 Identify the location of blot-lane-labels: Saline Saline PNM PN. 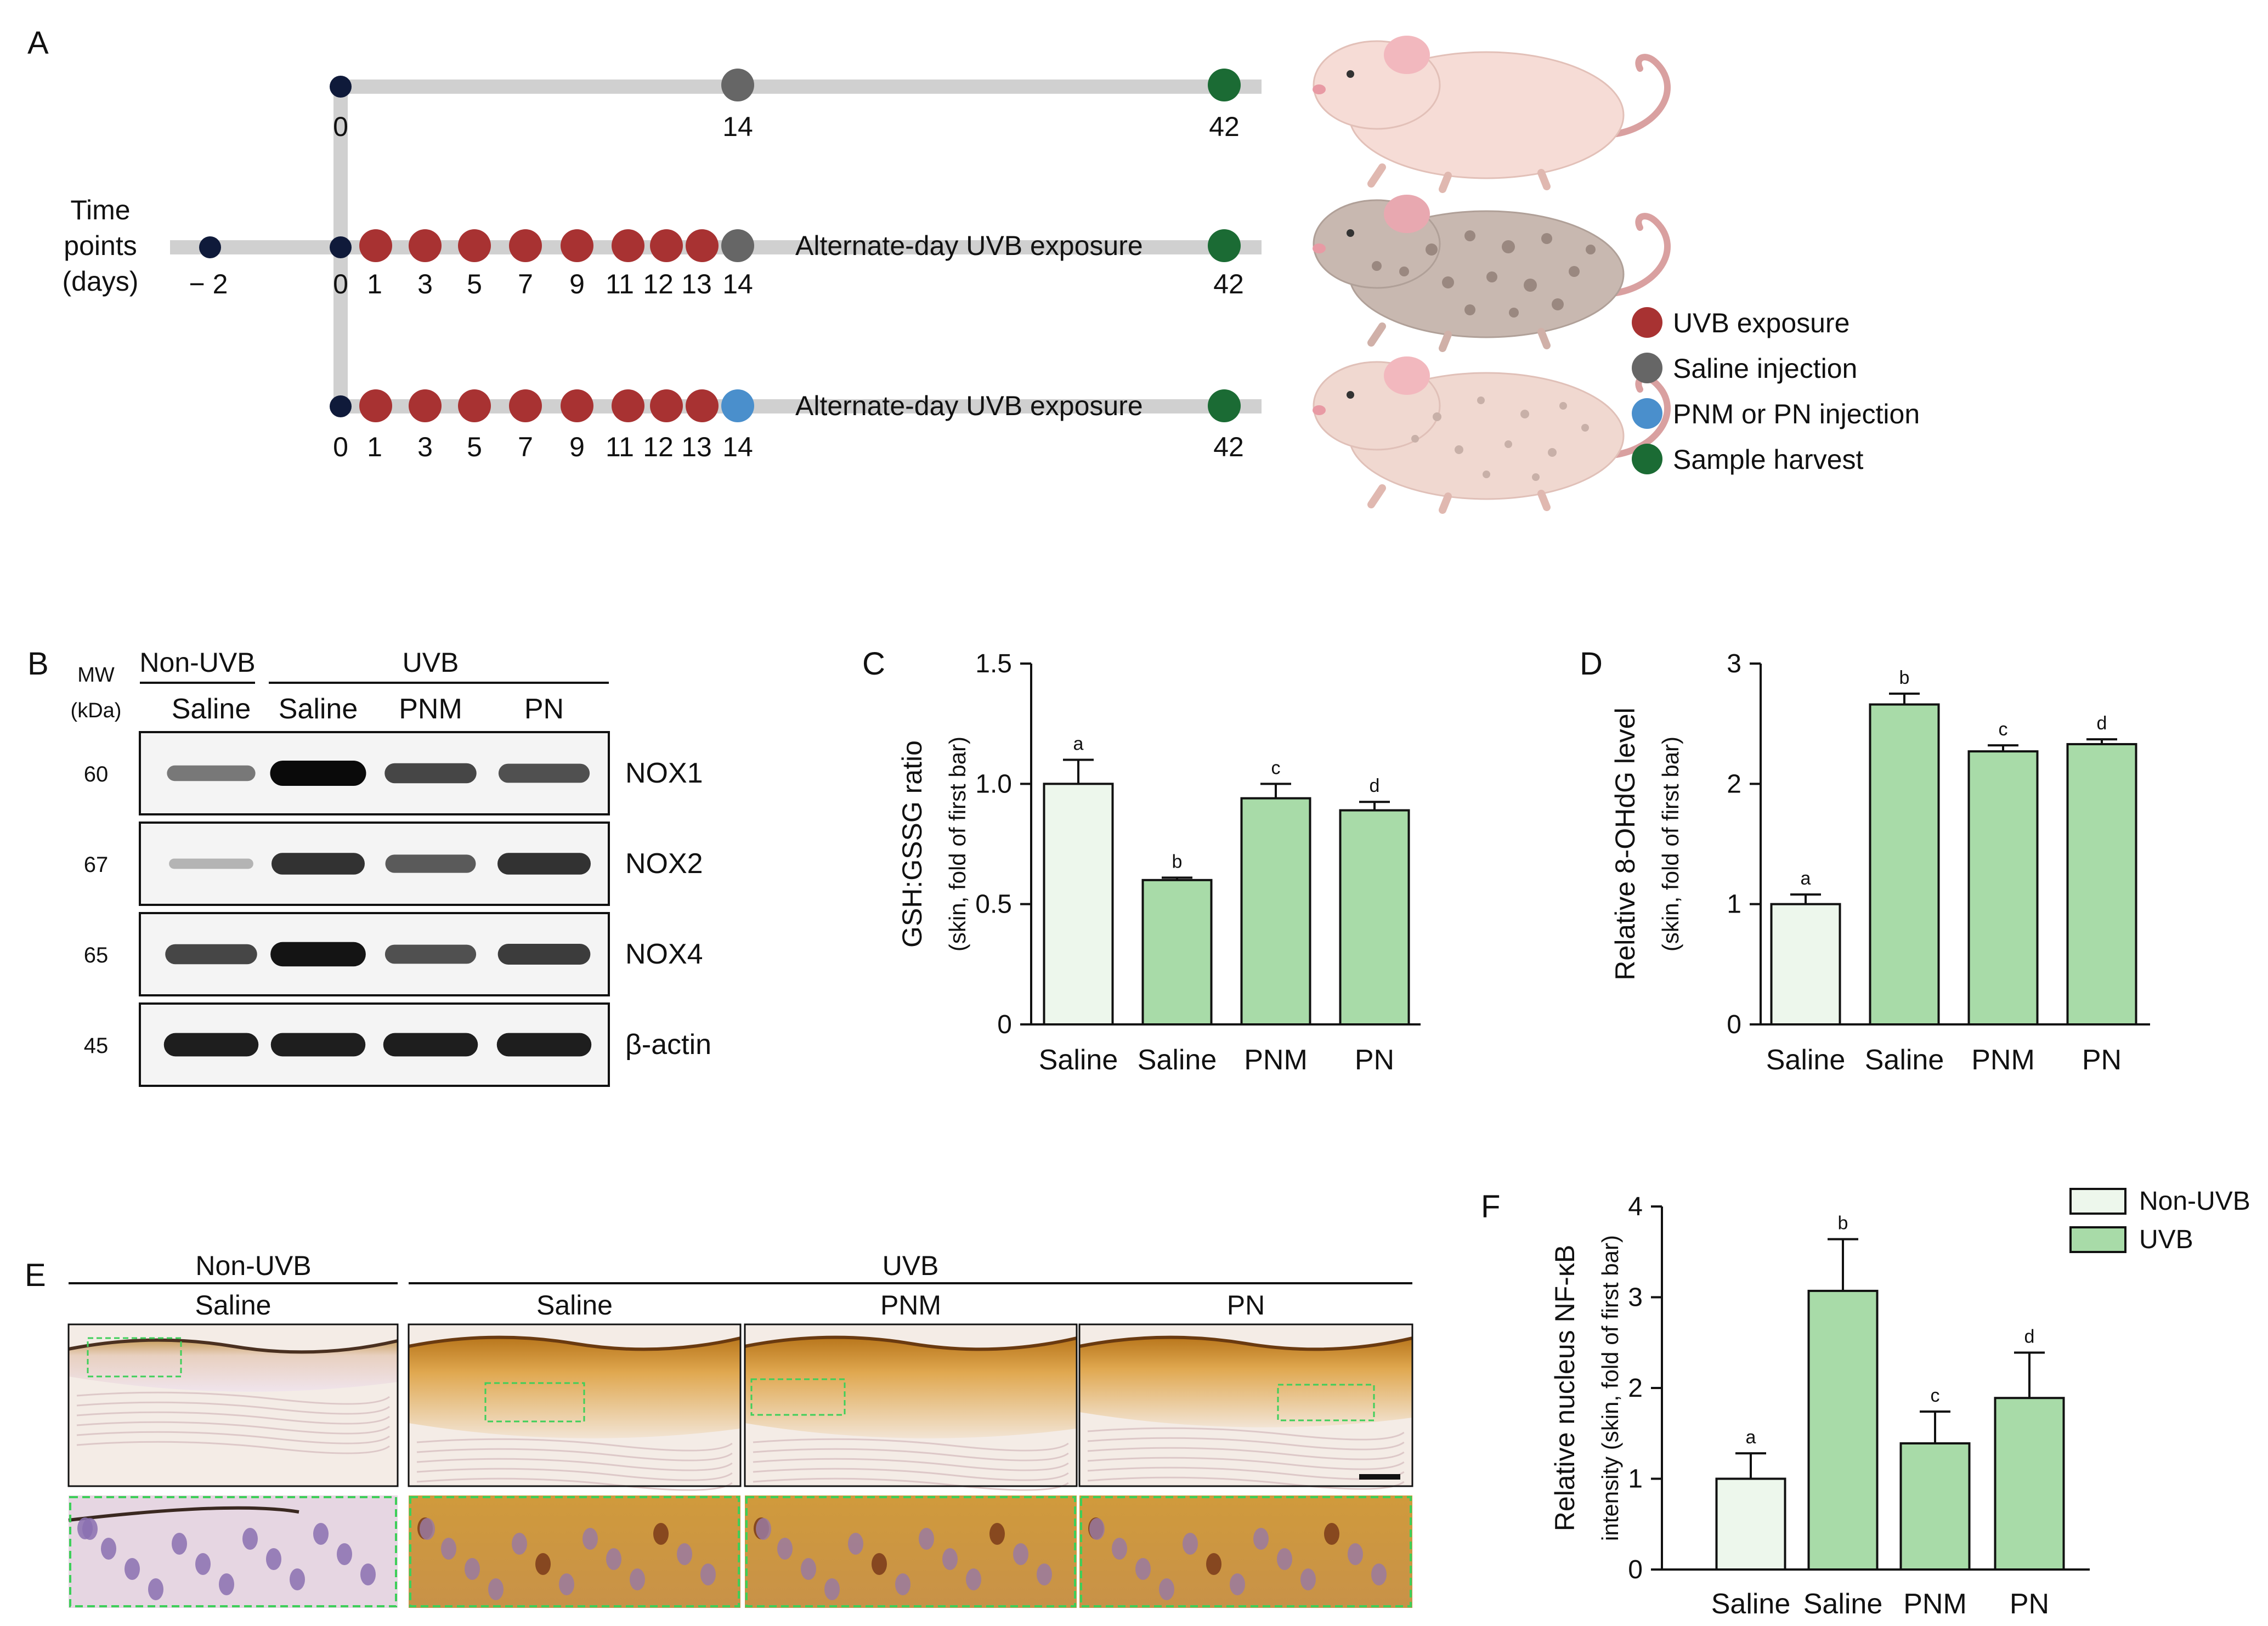
(368, 709).